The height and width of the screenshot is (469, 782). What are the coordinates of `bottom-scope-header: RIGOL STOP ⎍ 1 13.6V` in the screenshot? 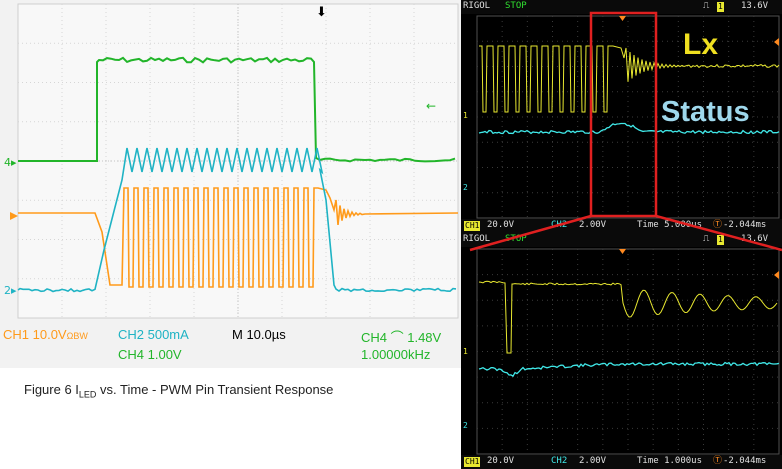 It's located at (621, 240).